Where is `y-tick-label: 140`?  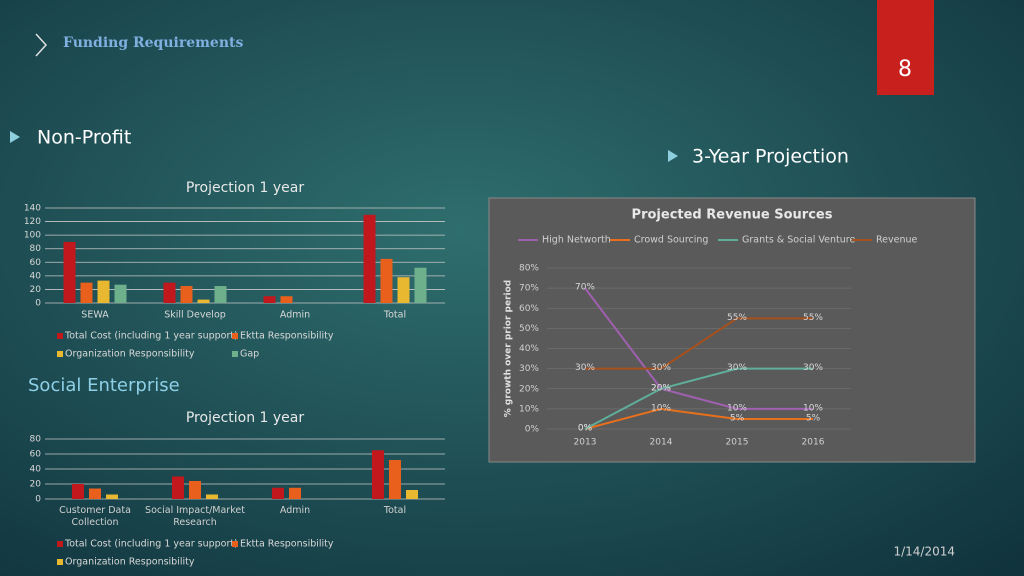 y-tick-label: 140 is located at coordinates (32, 209).